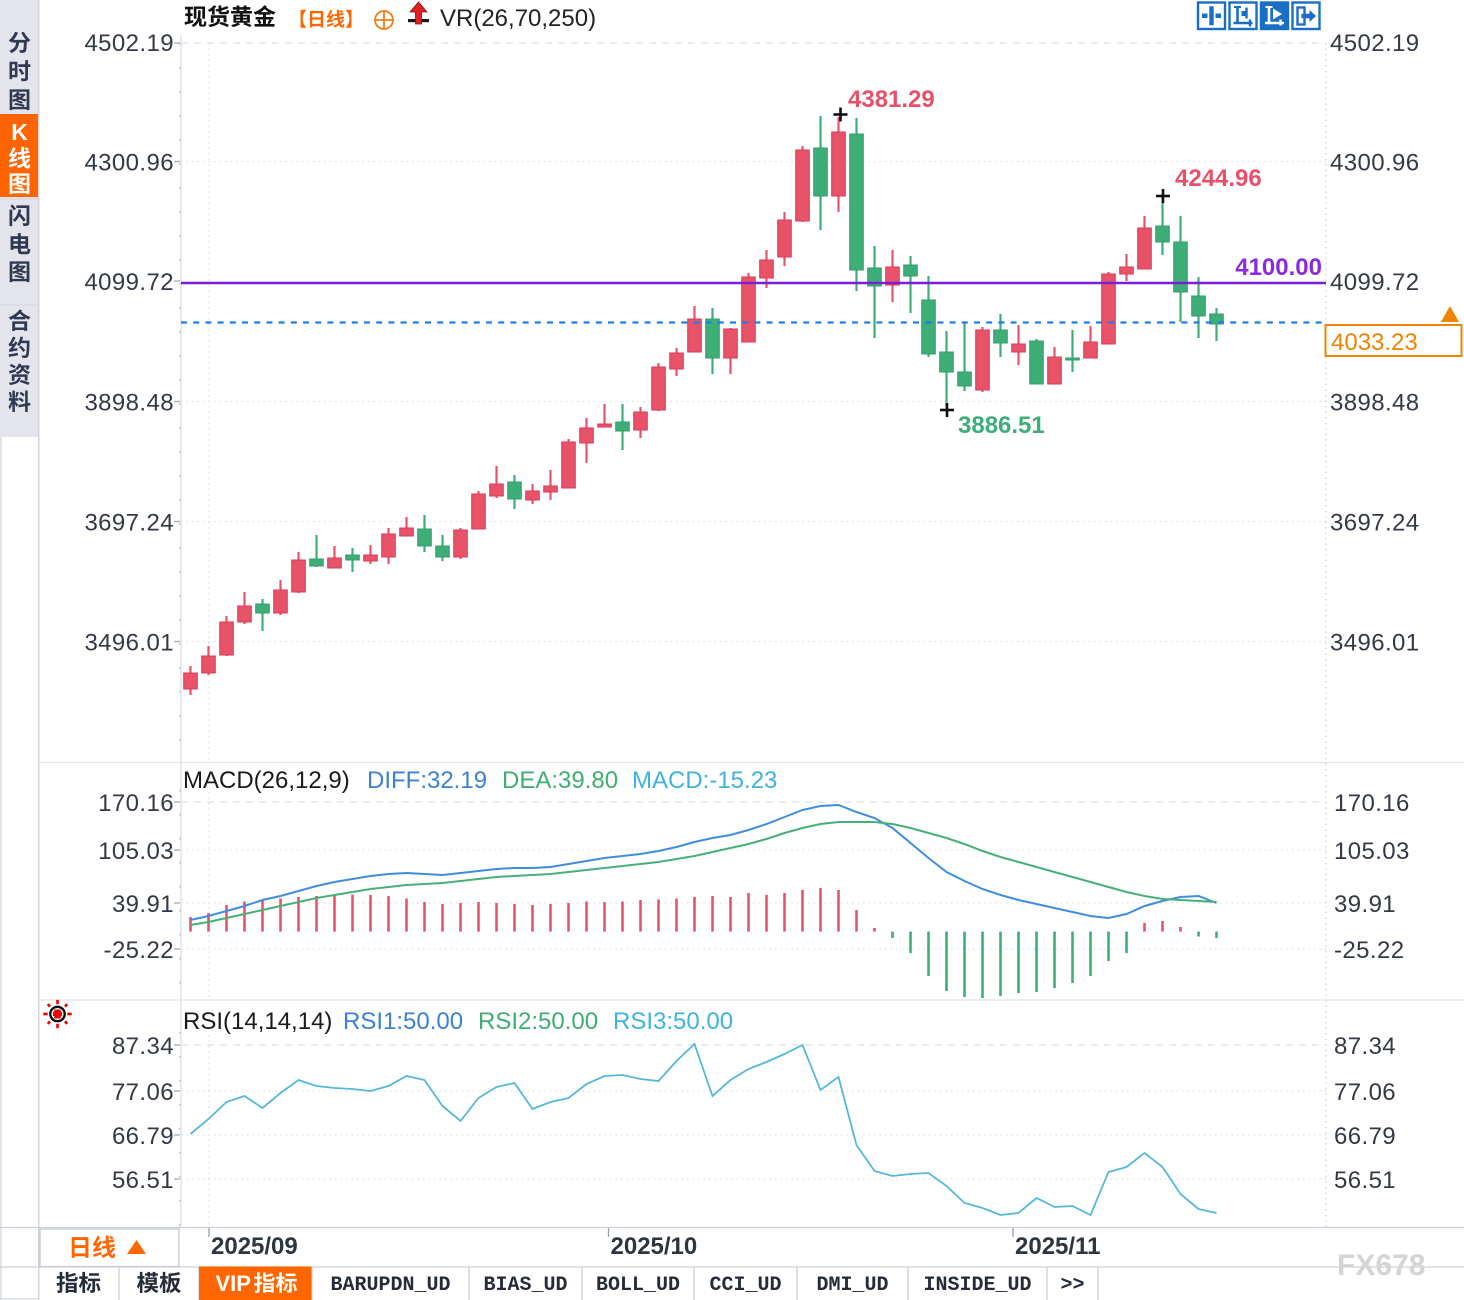 This screenshot has width=1464, height=1300. I want to click on svg-text: FX678, so click(1381, 1265).